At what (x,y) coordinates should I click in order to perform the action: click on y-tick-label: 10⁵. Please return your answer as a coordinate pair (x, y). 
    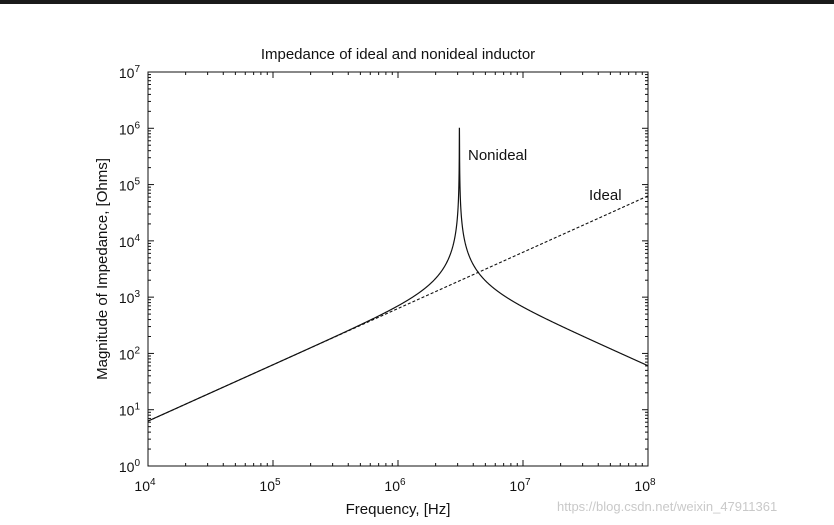
    Looking at the image, I should click on (130, 185).